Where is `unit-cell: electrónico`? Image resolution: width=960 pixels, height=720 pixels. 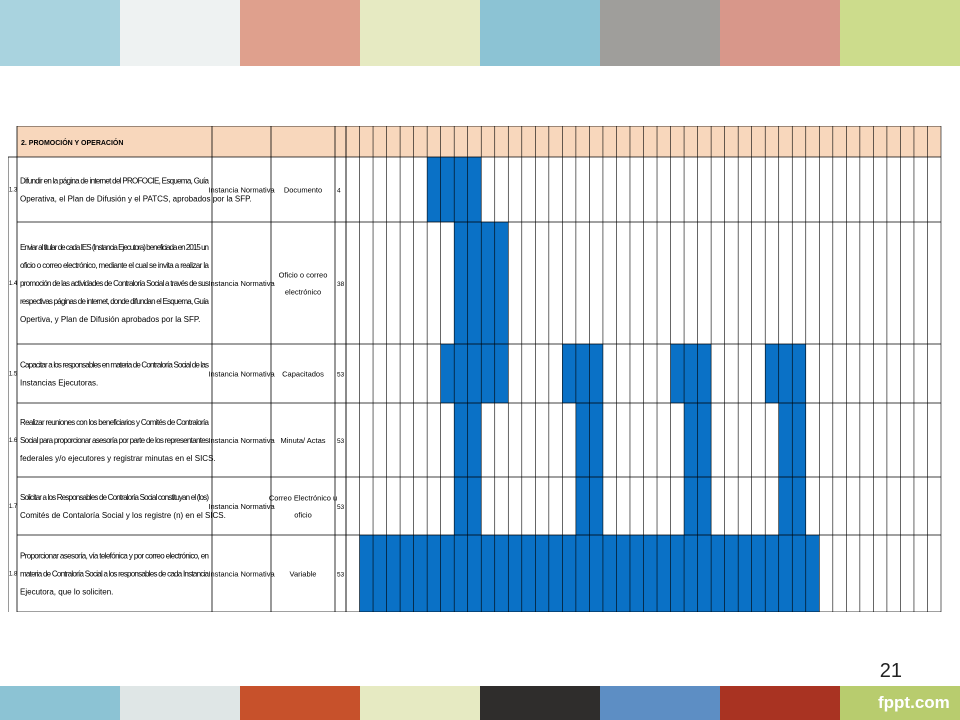 unit-cell: electrónico is located at coordinates (303, 292).